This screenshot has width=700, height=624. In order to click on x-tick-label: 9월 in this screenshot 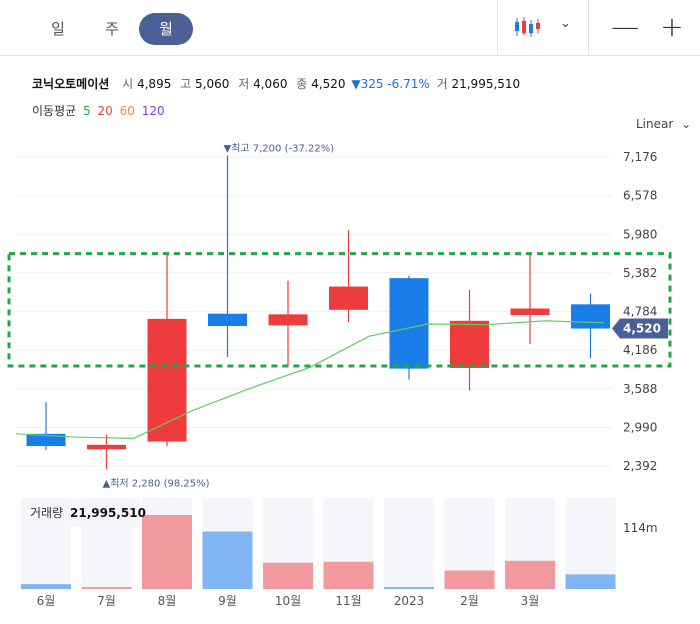, I will do `click(227, 601)`.